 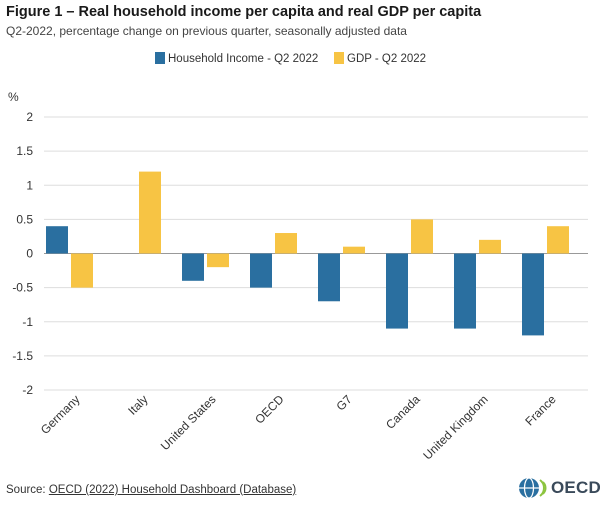 I want to click on y-tick-label: 2, so click(x=29, y=117).